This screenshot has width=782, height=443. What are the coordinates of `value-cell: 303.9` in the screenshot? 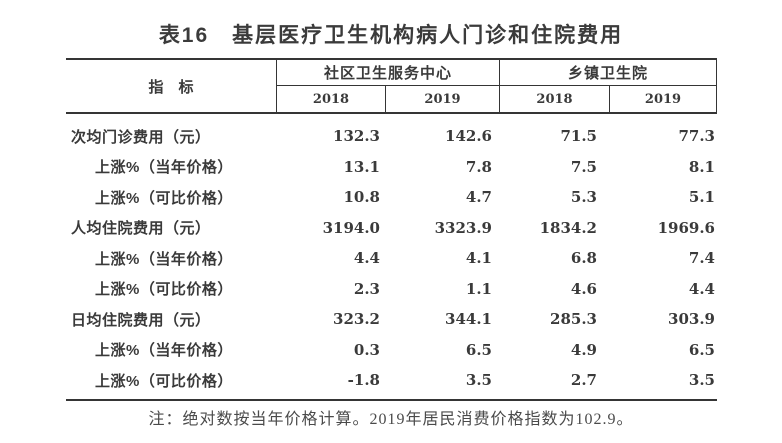 It's located at (691, 319).